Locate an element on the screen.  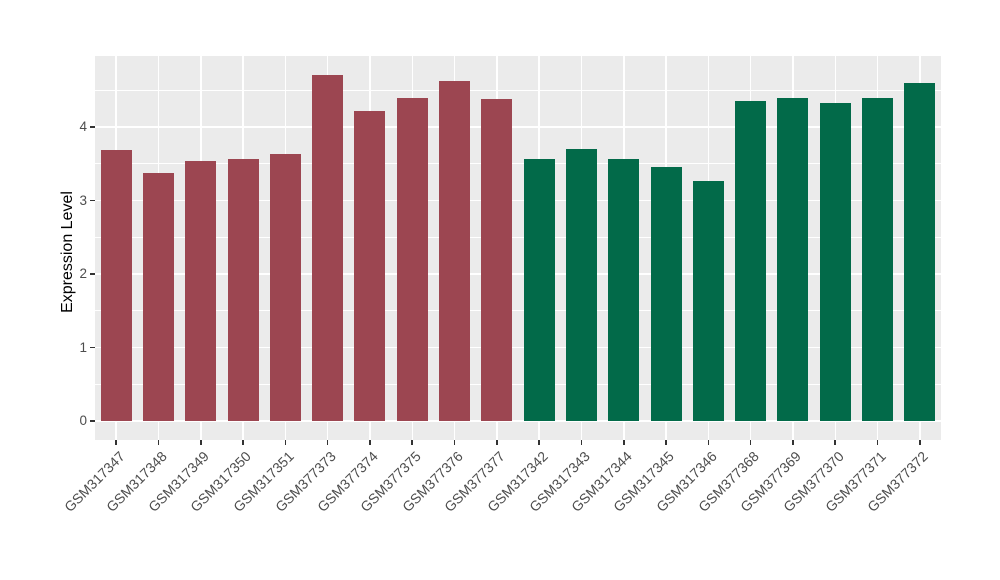
y-tick-label: 1 is located at coordinates (83, 347).